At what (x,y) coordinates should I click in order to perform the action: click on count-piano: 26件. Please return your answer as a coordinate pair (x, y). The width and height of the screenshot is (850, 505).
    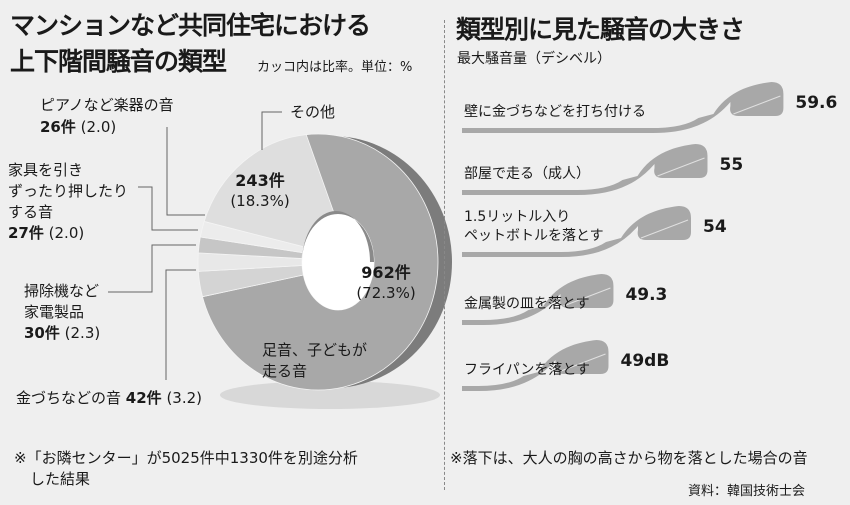
    Looking at the image, I should click on (58, 127).